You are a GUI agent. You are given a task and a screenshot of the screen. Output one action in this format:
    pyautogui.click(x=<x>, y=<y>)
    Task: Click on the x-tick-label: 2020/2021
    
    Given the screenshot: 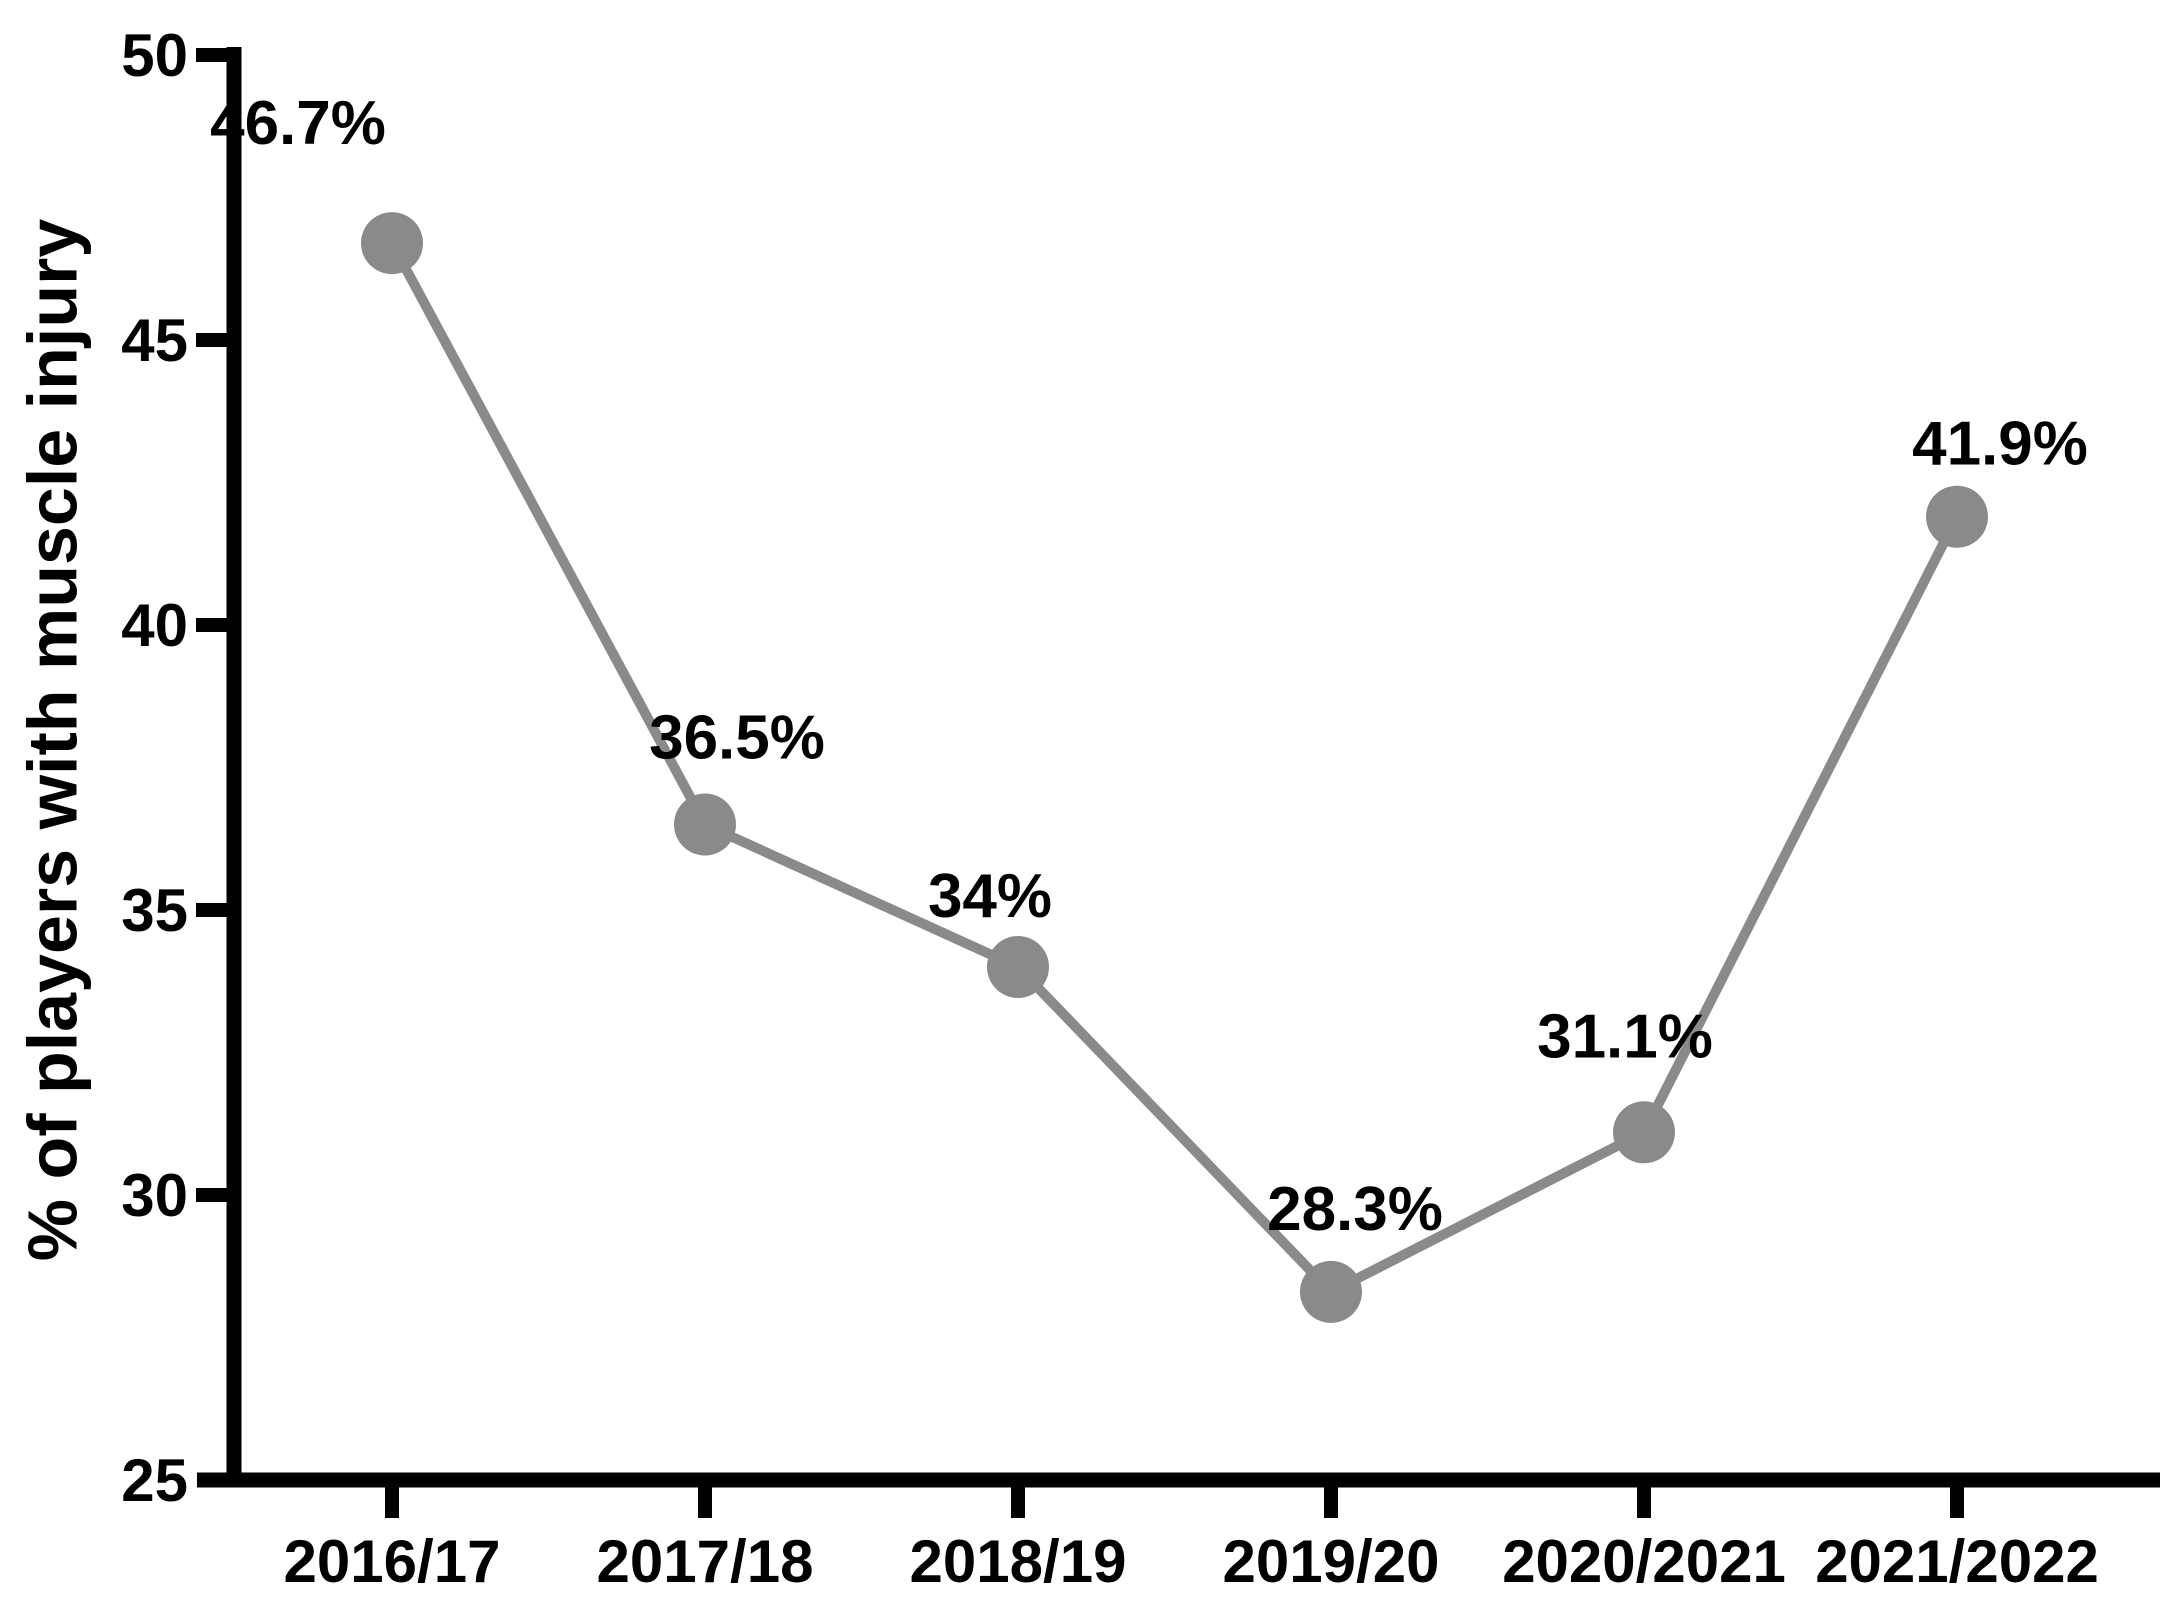 What is the action you would take?
    pyautogui.click(x=1644, y=1561)
    